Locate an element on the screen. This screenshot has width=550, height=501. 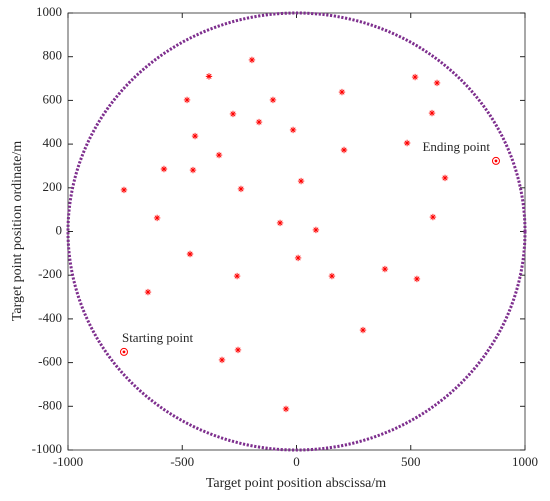
annotation-label: Ending point is located at coordinates (456, 146).